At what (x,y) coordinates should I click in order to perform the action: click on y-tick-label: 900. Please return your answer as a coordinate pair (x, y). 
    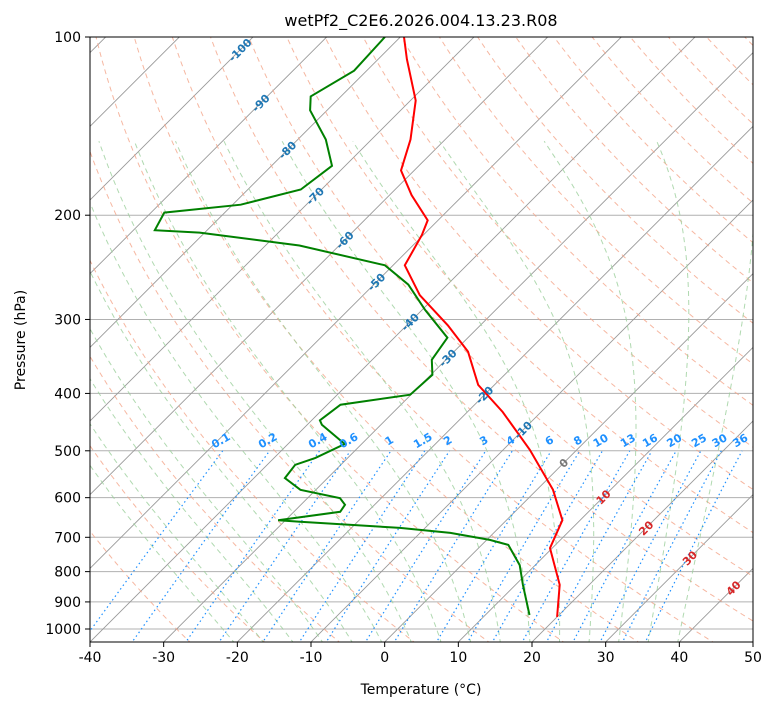
    Looking at the image, I should click on (67, 603).